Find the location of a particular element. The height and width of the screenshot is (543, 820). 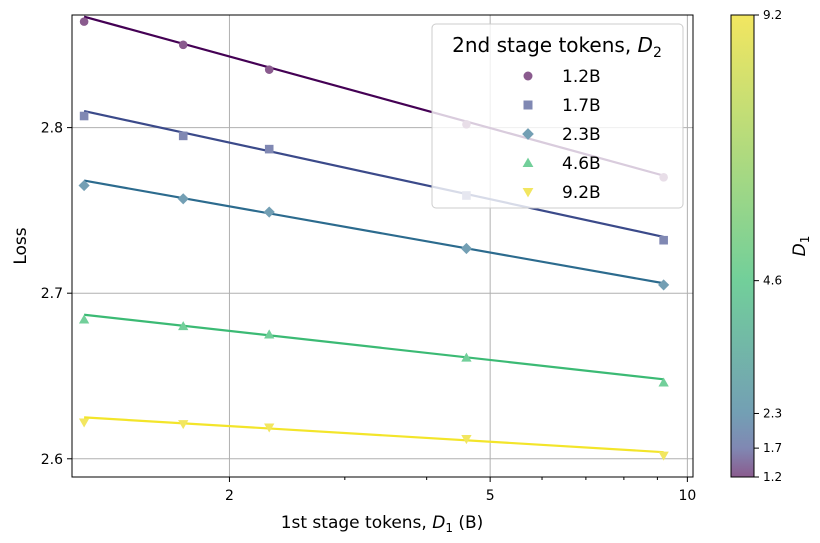

colorbar-gradient is located at coordinates (742, 246).